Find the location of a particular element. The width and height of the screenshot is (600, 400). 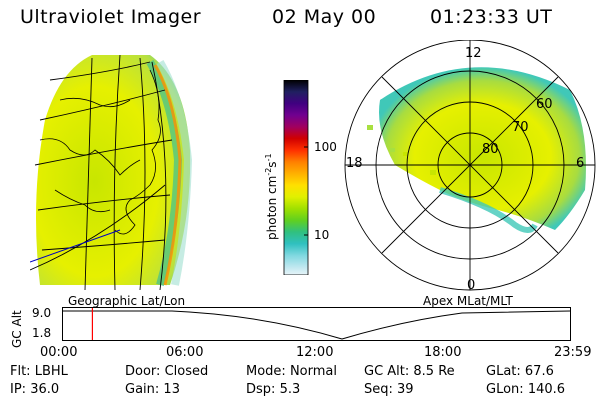

timeline-xtick-0: 00:00 is located at coordinates (59, 352).